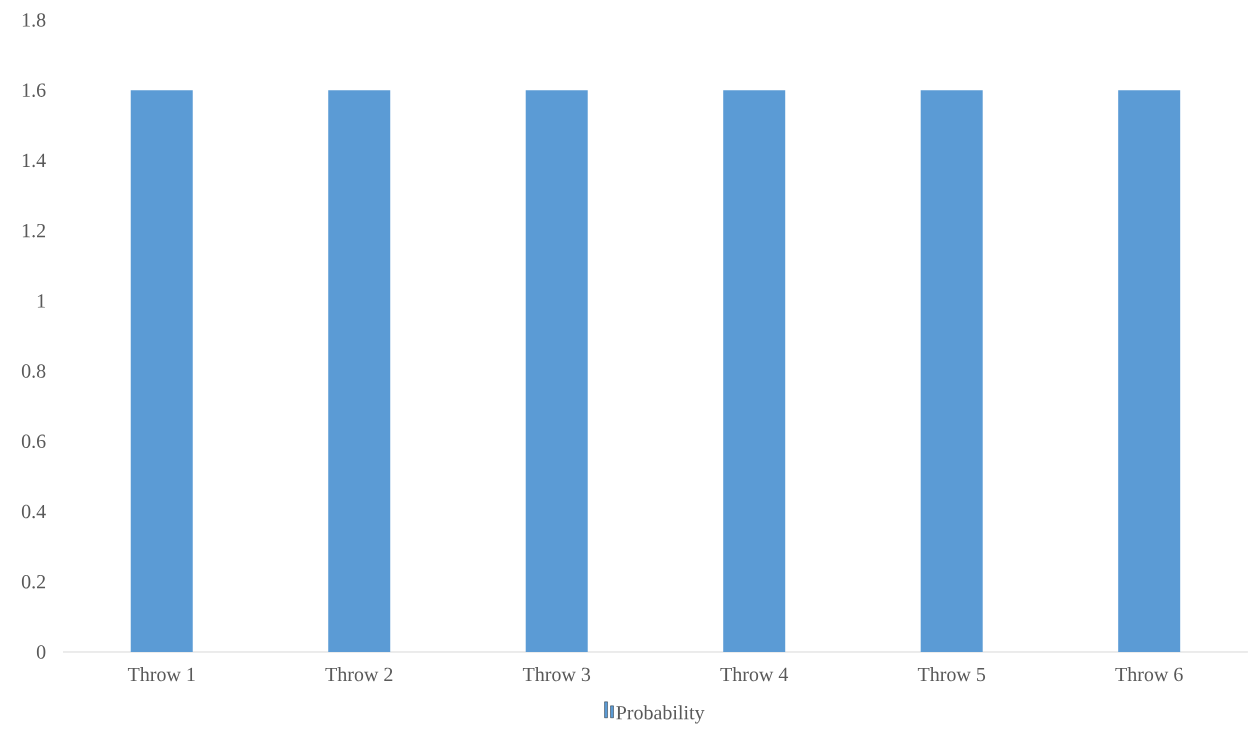  Describe the element at coordinates (556, 674) in the screenshot. I see `x-tick-label: Throw 3` at that location.